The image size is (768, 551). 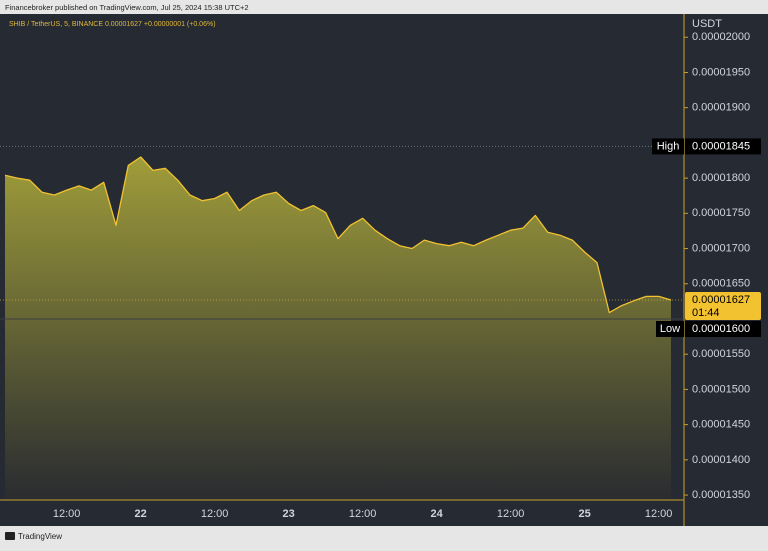 I want to click on x-tick-label: 25, so click(x=585, y=514).